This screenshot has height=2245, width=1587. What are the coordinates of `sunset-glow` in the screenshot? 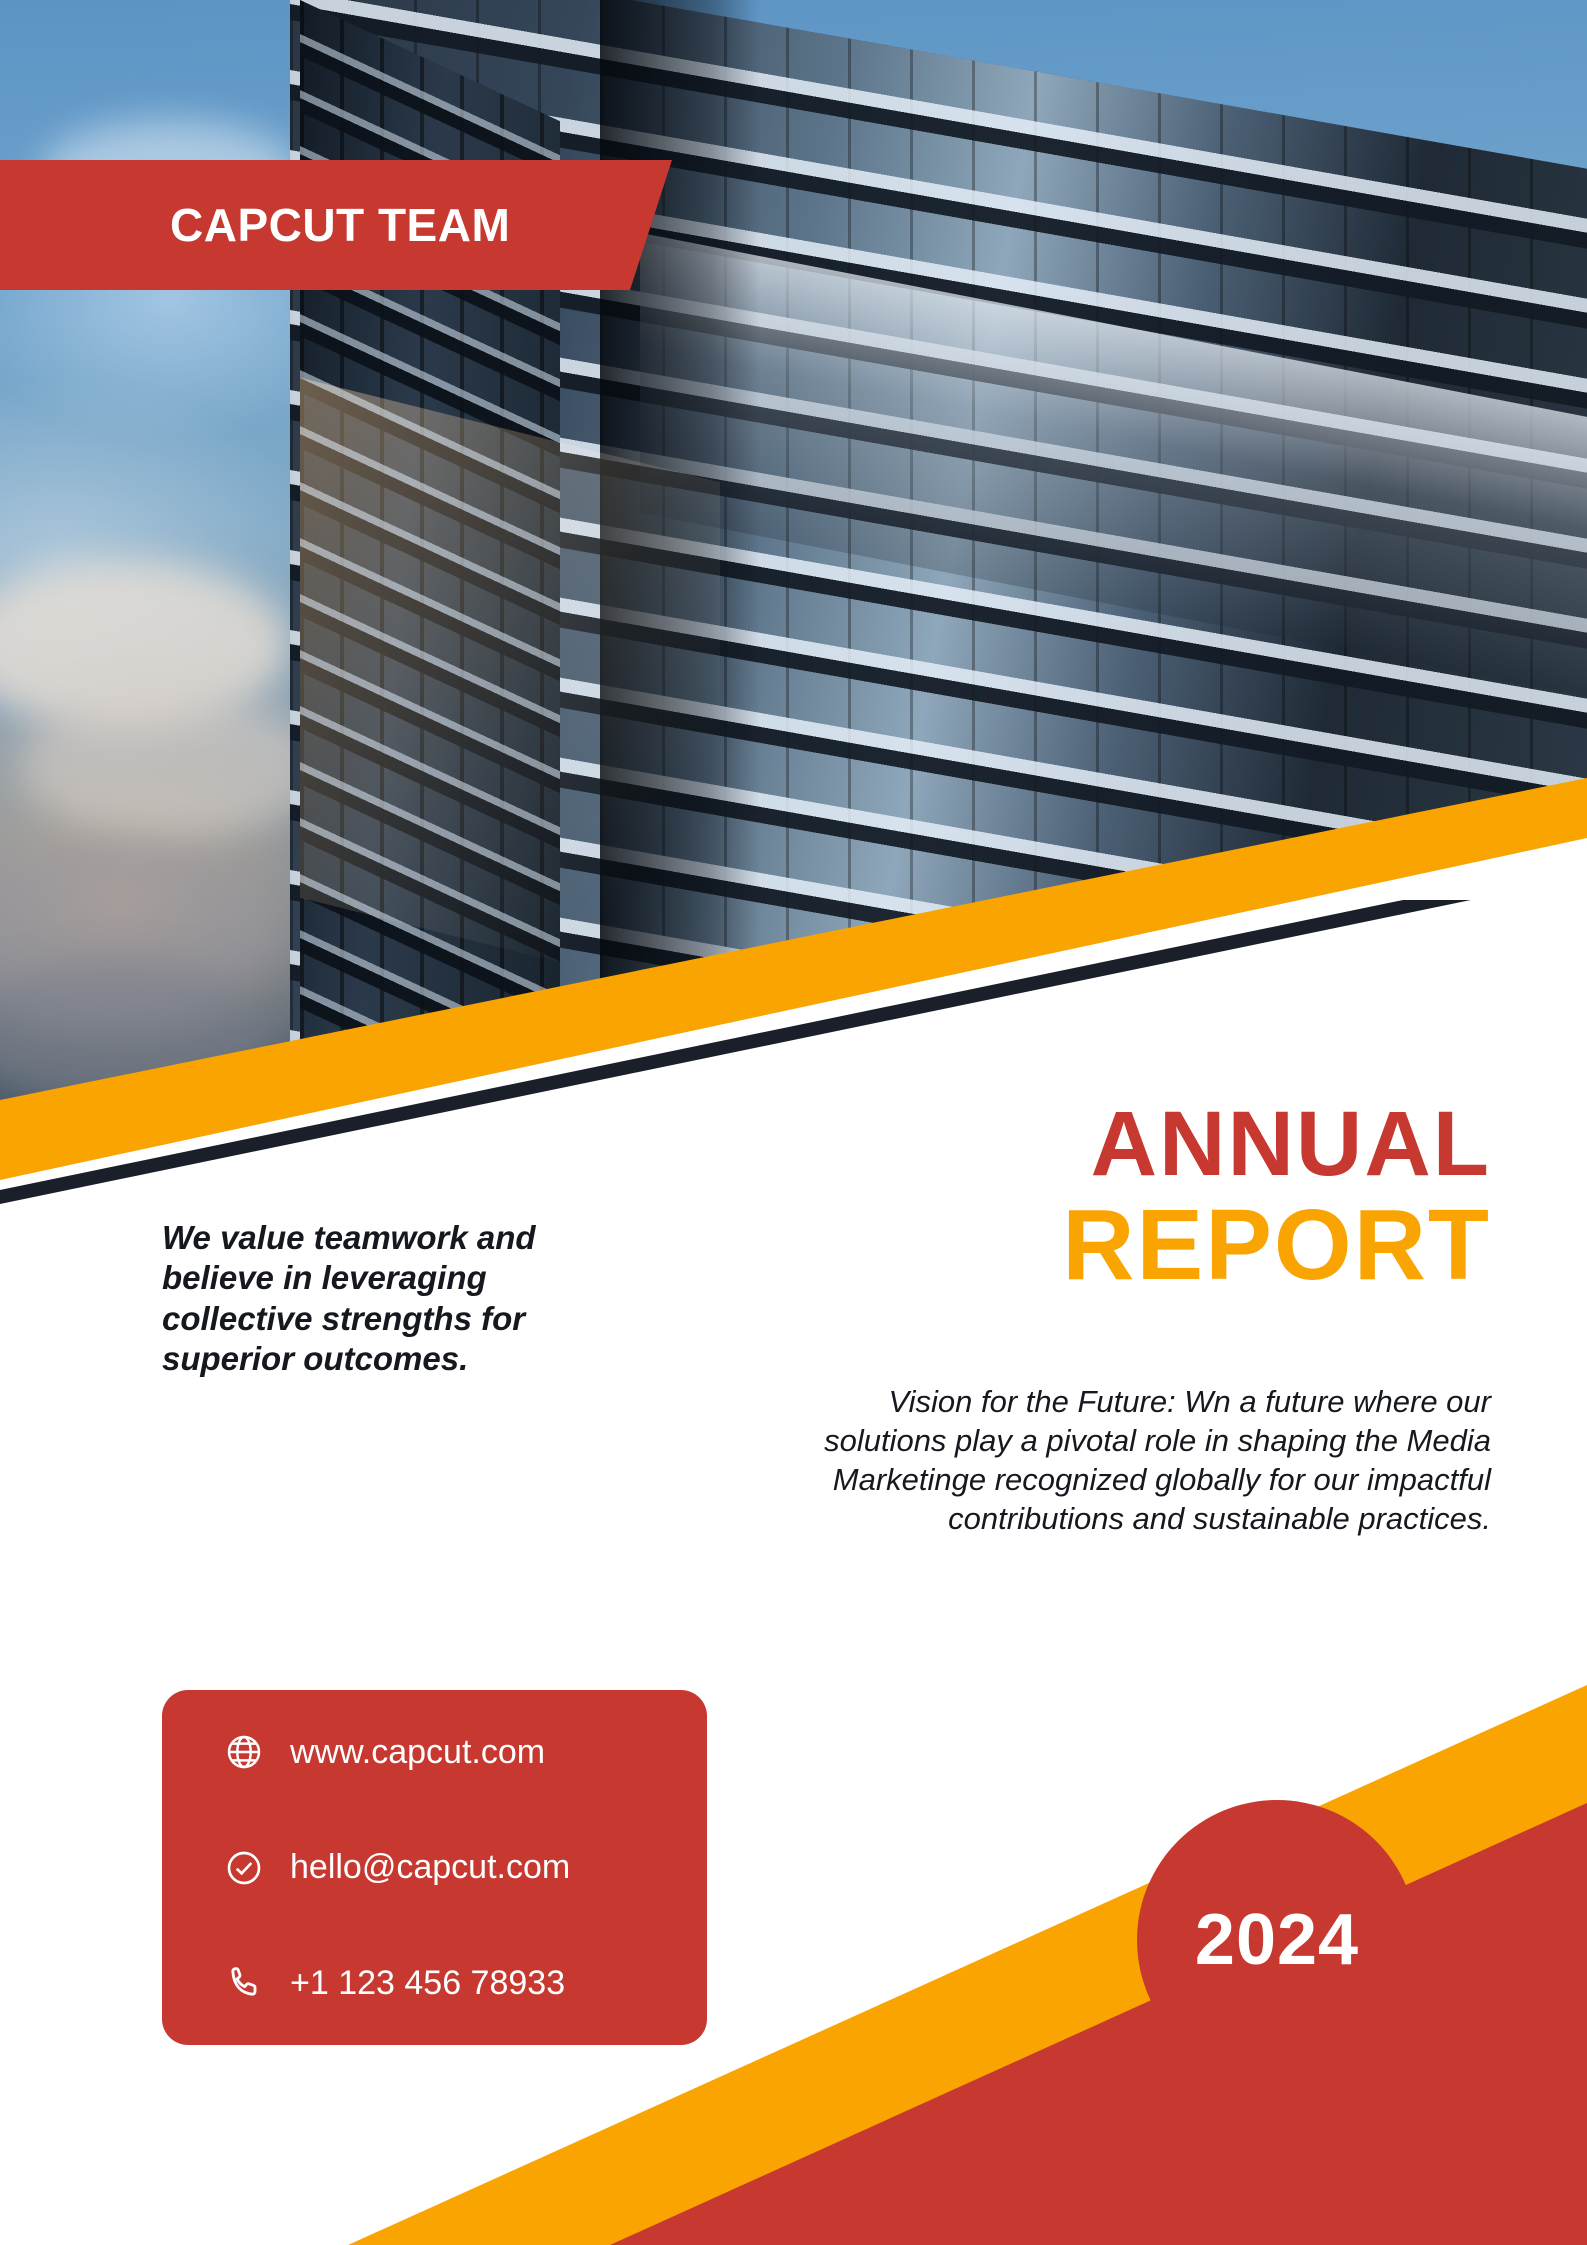 It's located at (510, 690).